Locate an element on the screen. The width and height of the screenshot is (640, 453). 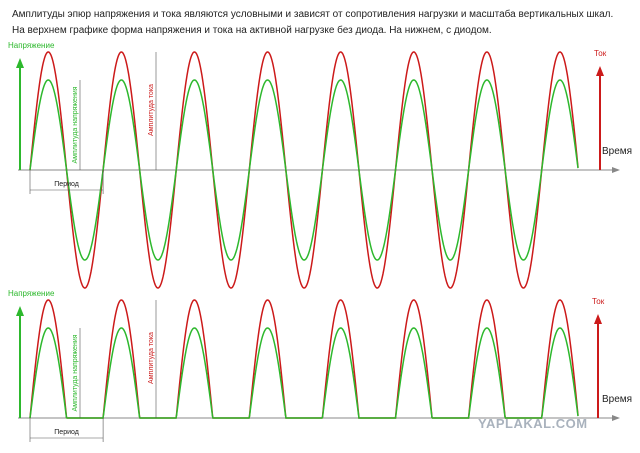
watermark: YAPLAKAL.COM is located at coordinates (533, 423).